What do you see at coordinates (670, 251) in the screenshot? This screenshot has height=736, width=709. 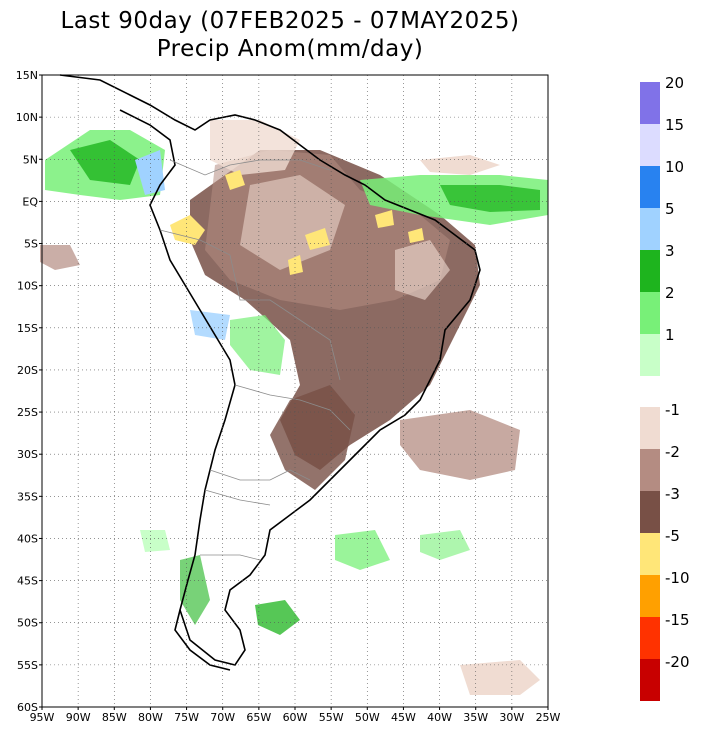 I see `colorbar-label: 3` at bounding box center [670, 251].